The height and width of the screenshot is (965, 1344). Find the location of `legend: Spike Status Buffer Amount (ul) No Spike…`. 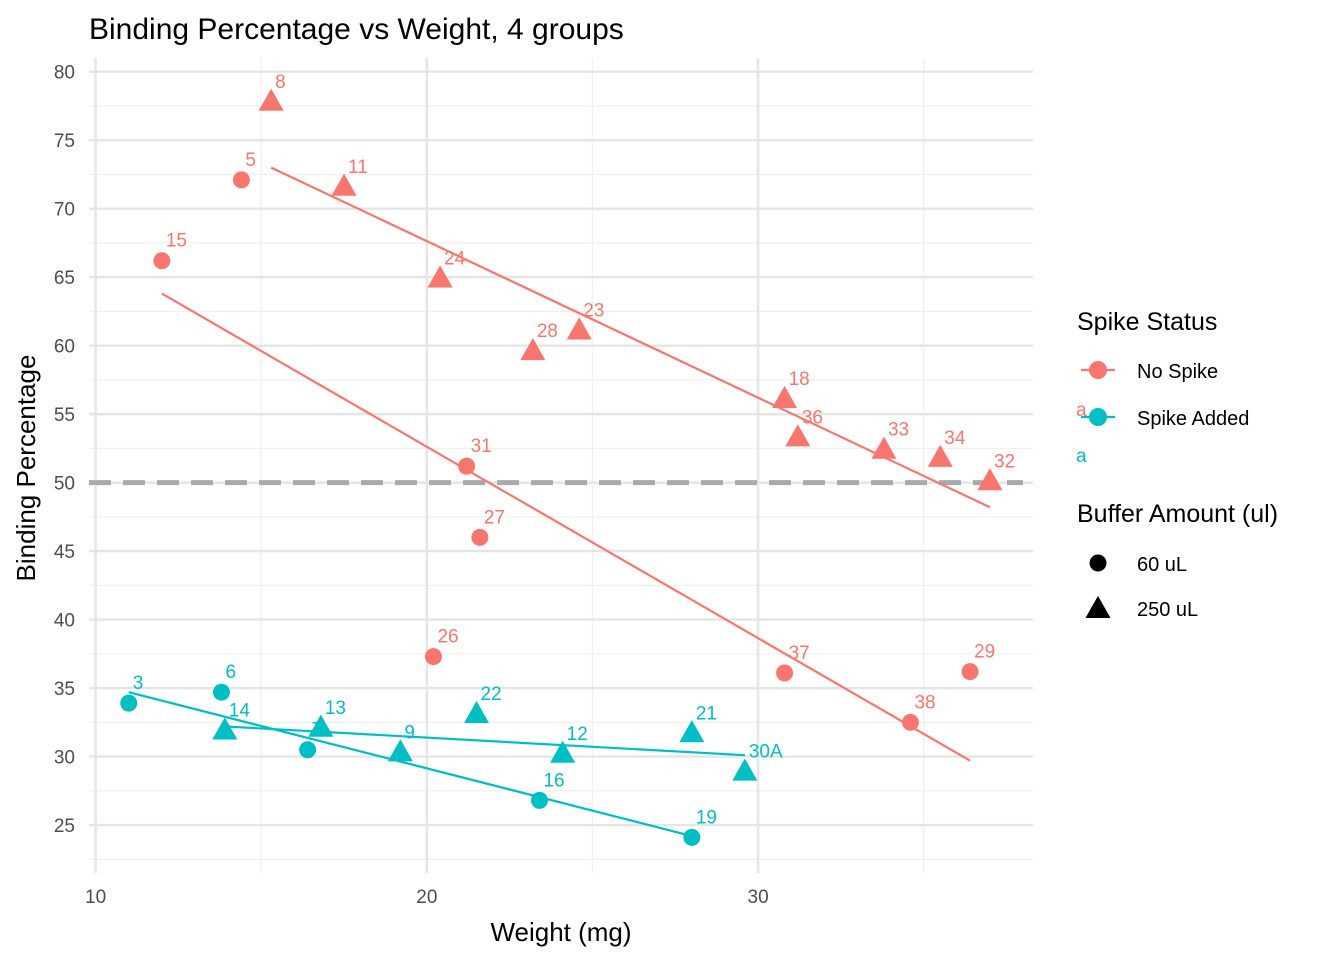

legend: Spike Status Buffer Amount (ul) No Spike… is located at coordinates (1177, 464).